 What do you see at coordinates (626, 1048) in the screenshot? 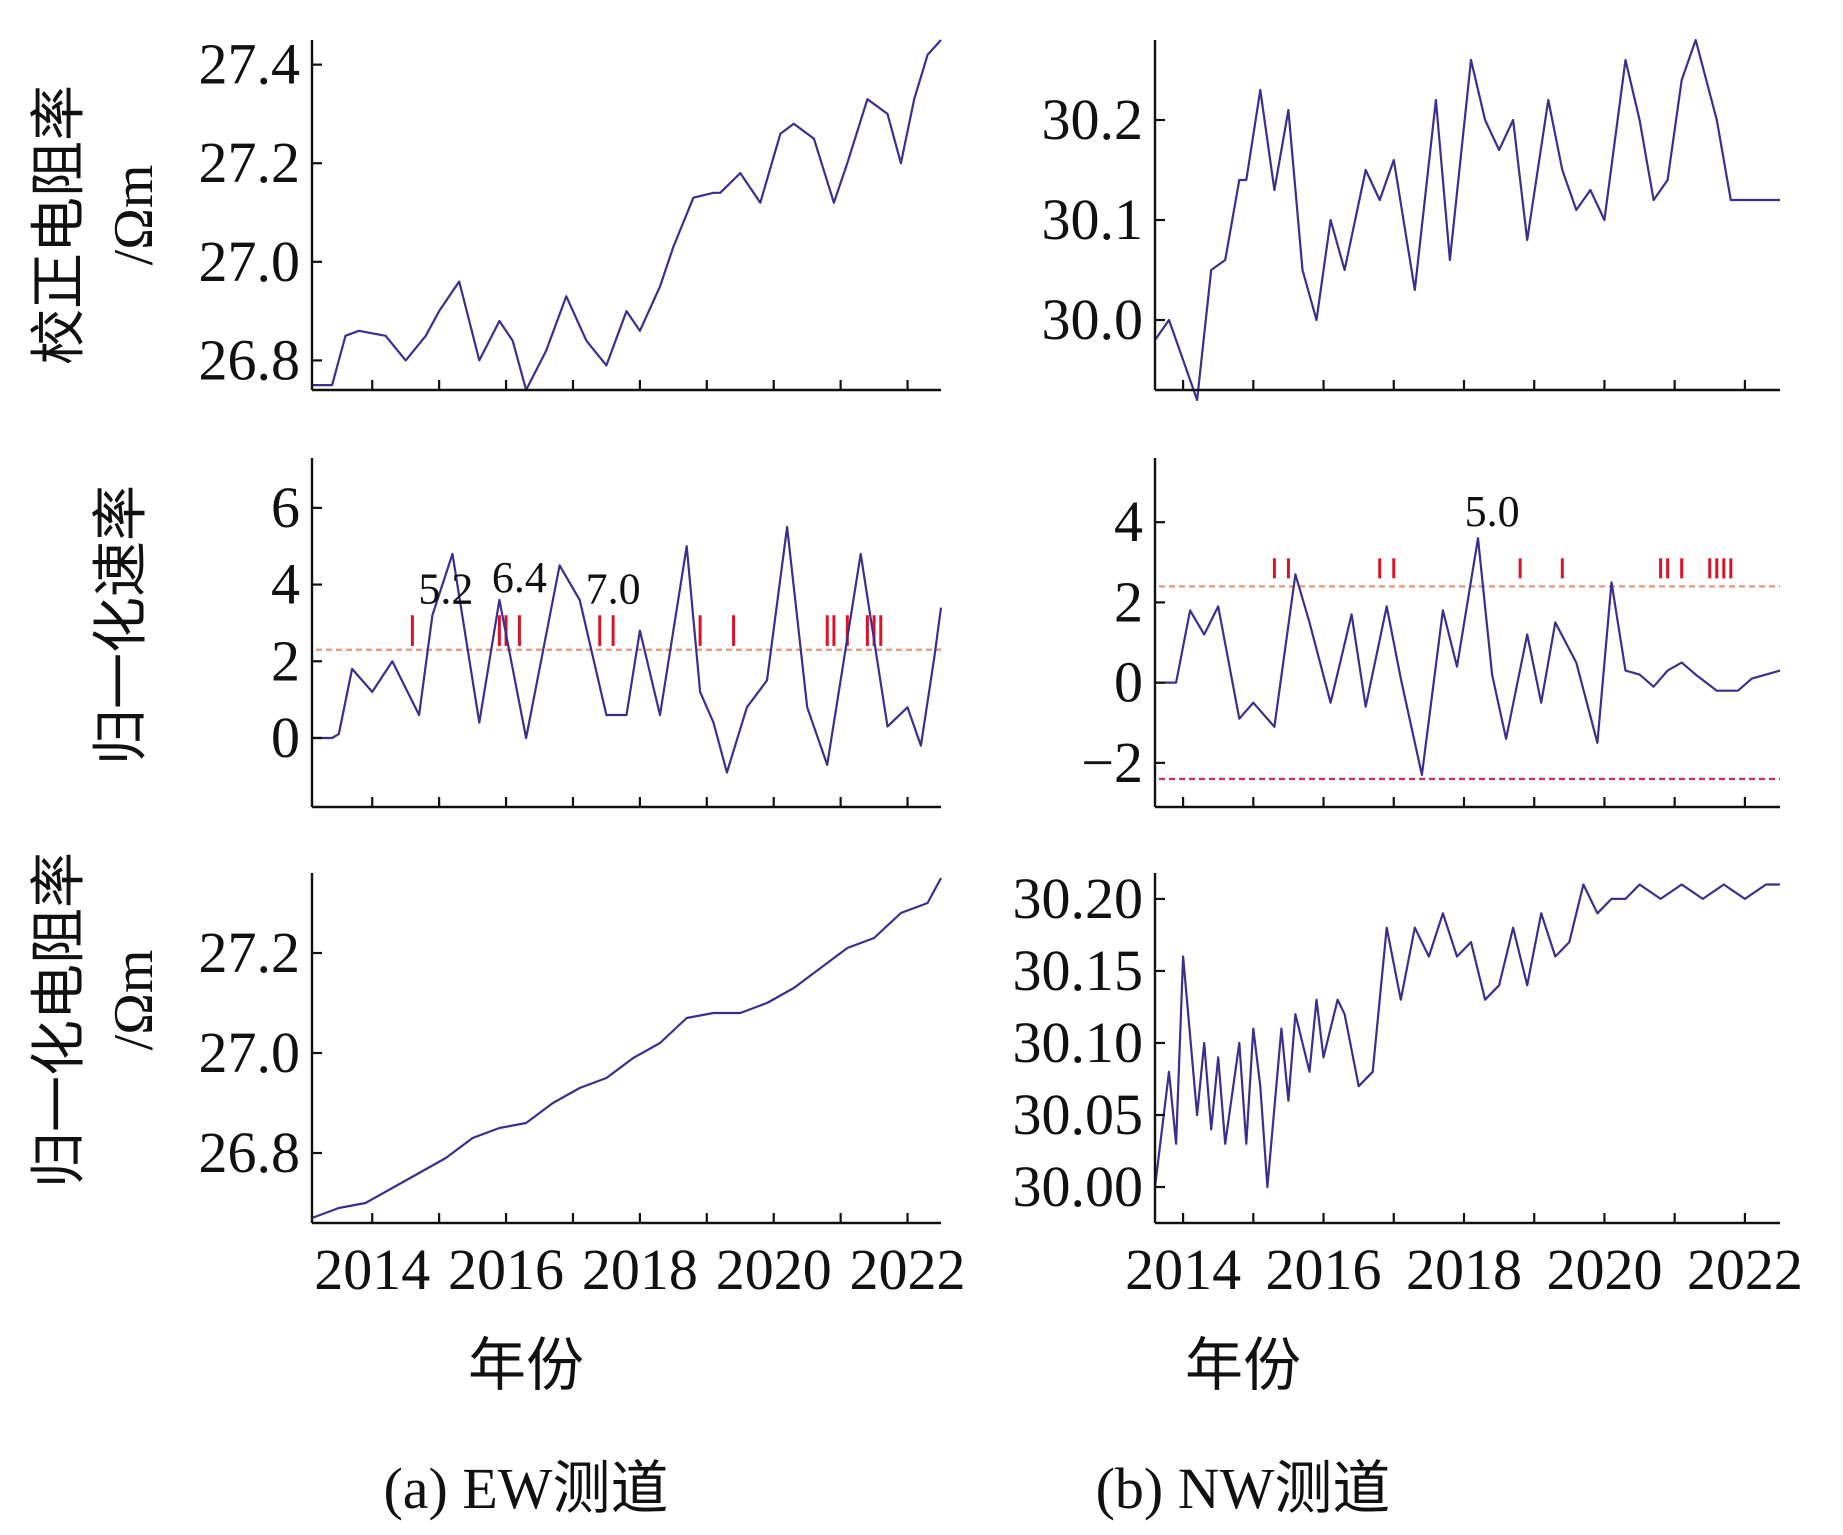
I see `ew-normalized-series-line` at bounding box center [626, 1048].